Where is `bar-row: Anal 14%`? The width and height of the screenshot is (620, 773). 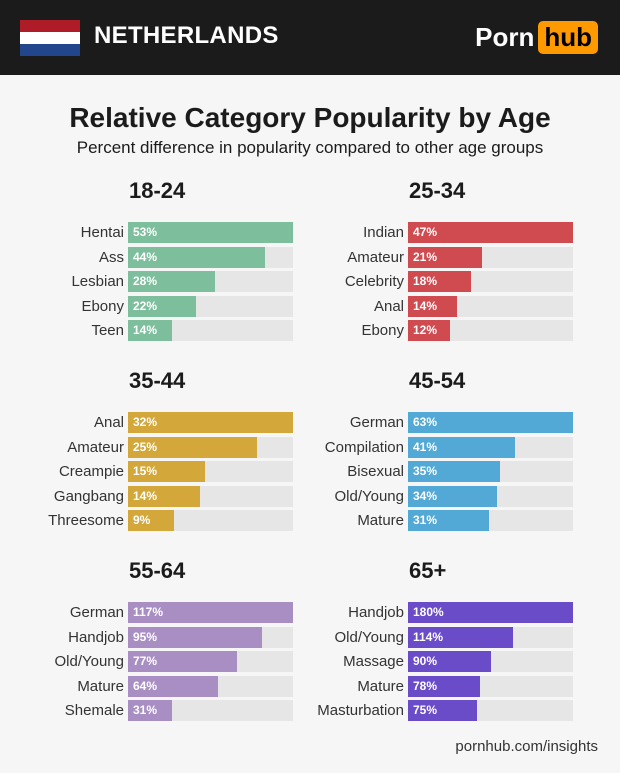 bar-row: Anal 14% is located at coordinates (427, 306).